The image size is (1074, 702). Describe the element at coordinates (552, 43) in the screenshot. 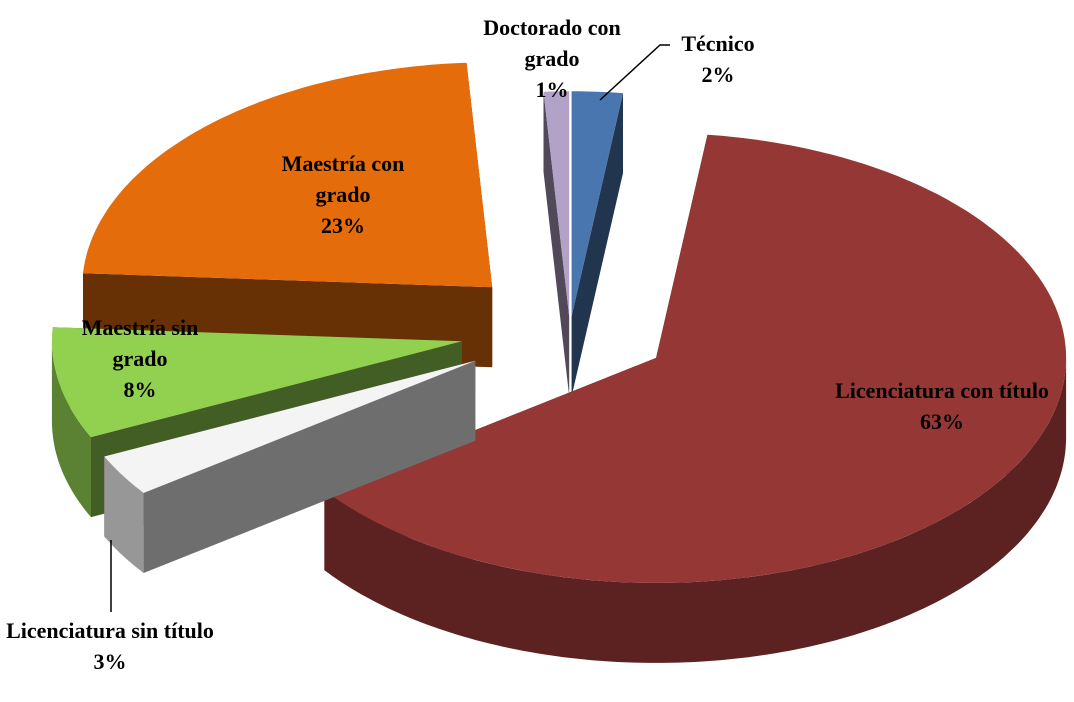

I see `category-label: Doctorado con grado` at that location.